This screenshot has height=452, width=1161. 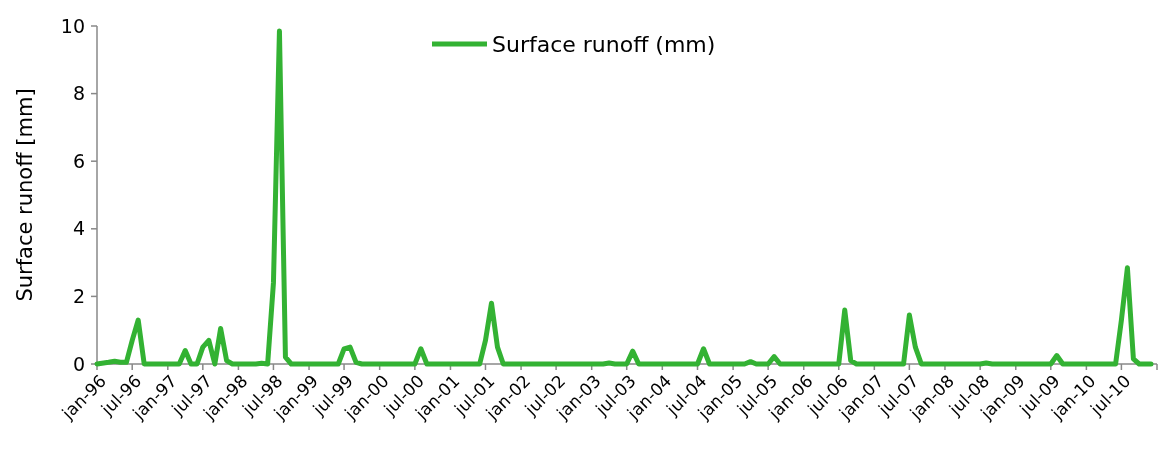 What do you see at coordinates (78, 228) in the screenshot?
I see `y-tick-label: 4` at bounding box center [78, 228].